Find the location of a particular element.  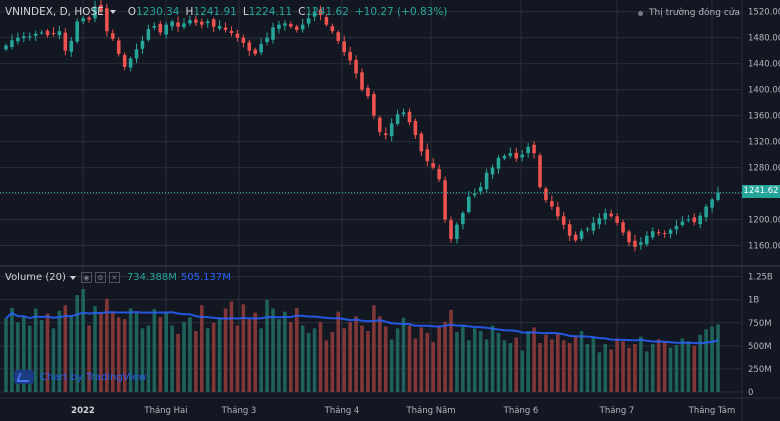

time-tick-label: Tháng 6 is located at coordinates (521, 411).